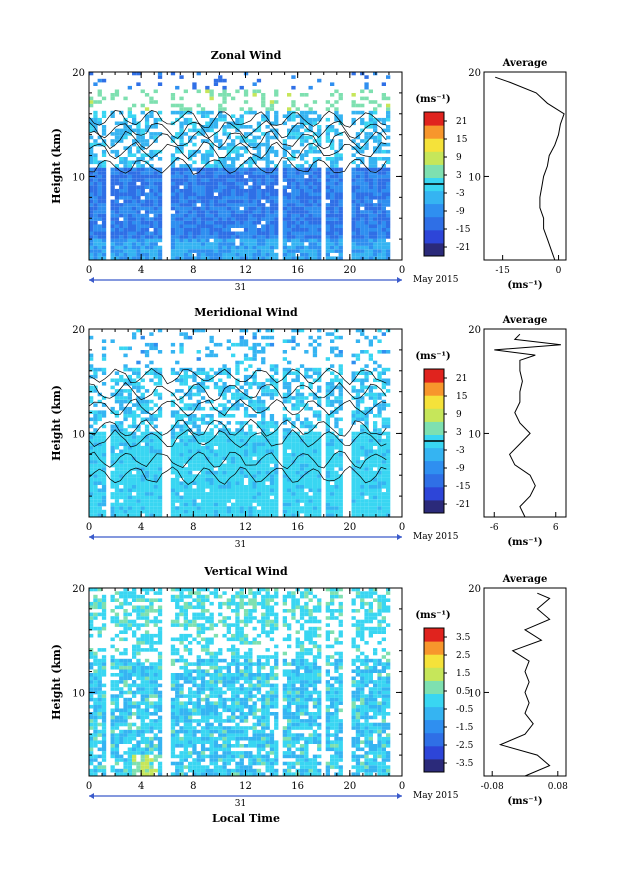  Describe the element at coordinates (524, 542) in the screenshot. I see `profile-unit: (ms⁻¹)` at that location.